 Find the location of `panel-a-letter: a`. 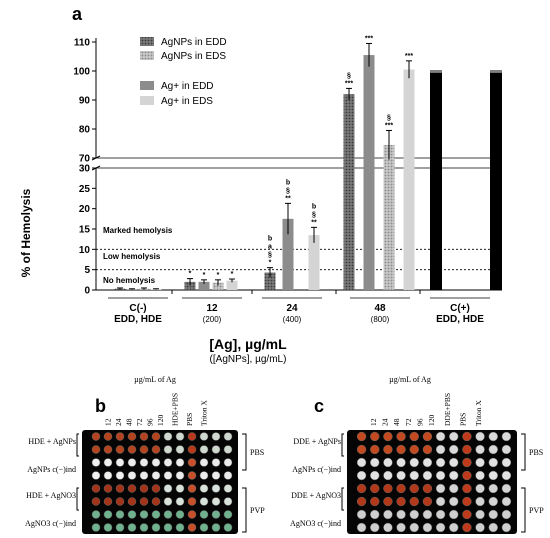

panel-a-letter: a is located at coordinates (77, 14).